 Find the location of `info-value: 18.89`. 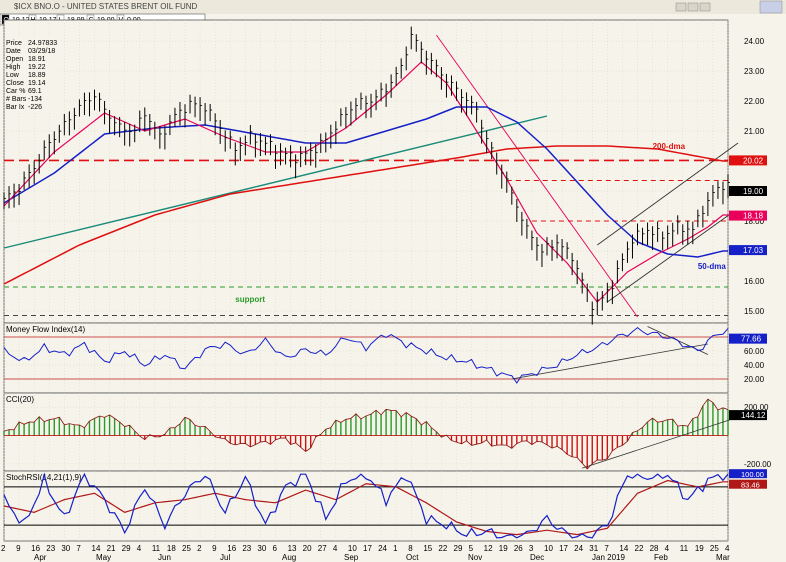

info-value: 18.89 is located at coordinates (37, 75).